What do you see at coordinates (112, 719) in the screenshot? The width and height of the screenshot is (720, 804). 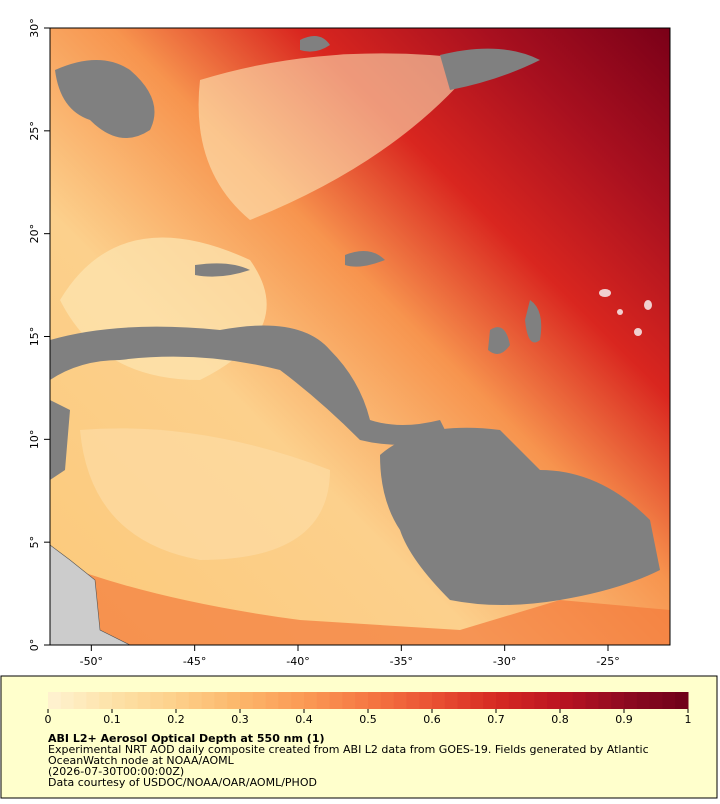 I see `colorbar-tick-label: 0.1` at bounding box center [112, 719].